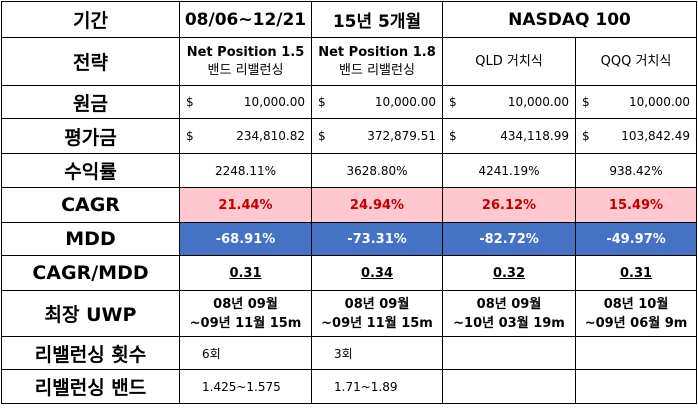  What do you see at coordinates (509, 323) in the screenshot?
I see `uwp-end: ~10년 03월 19m` at bounding box center [509, 323].